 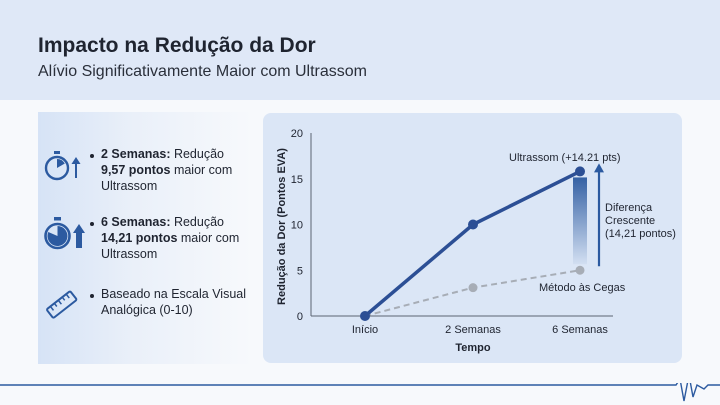 I want to click on annotation-difference-line2: Crescente, so click(x=630, y=221).